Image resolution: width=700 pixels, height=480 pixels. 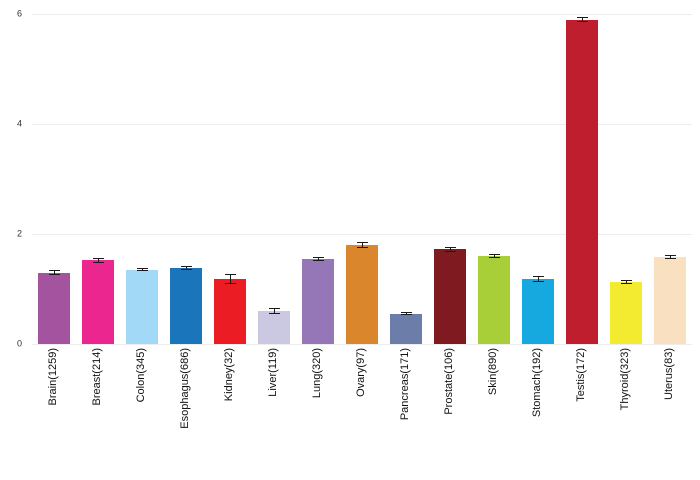 What do you see at coordinates (98, 301) in the screenshot?
I see `bar-breast` at bounding box center [98, 301].